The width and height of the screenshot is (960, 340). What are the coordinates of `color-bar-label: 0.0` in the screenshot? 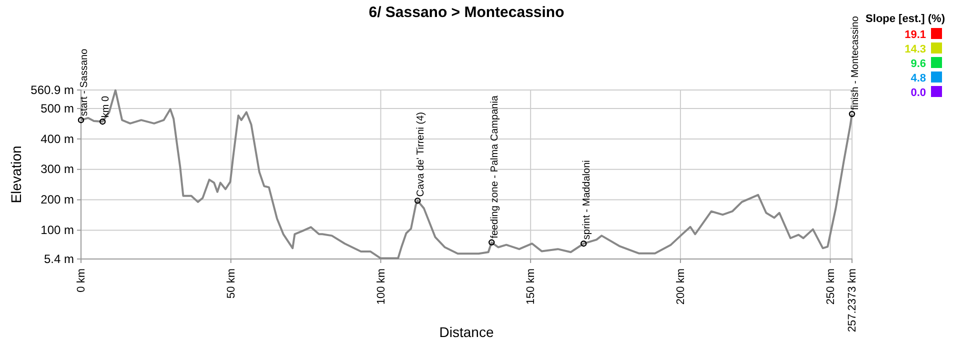 It's located at (918, 93).